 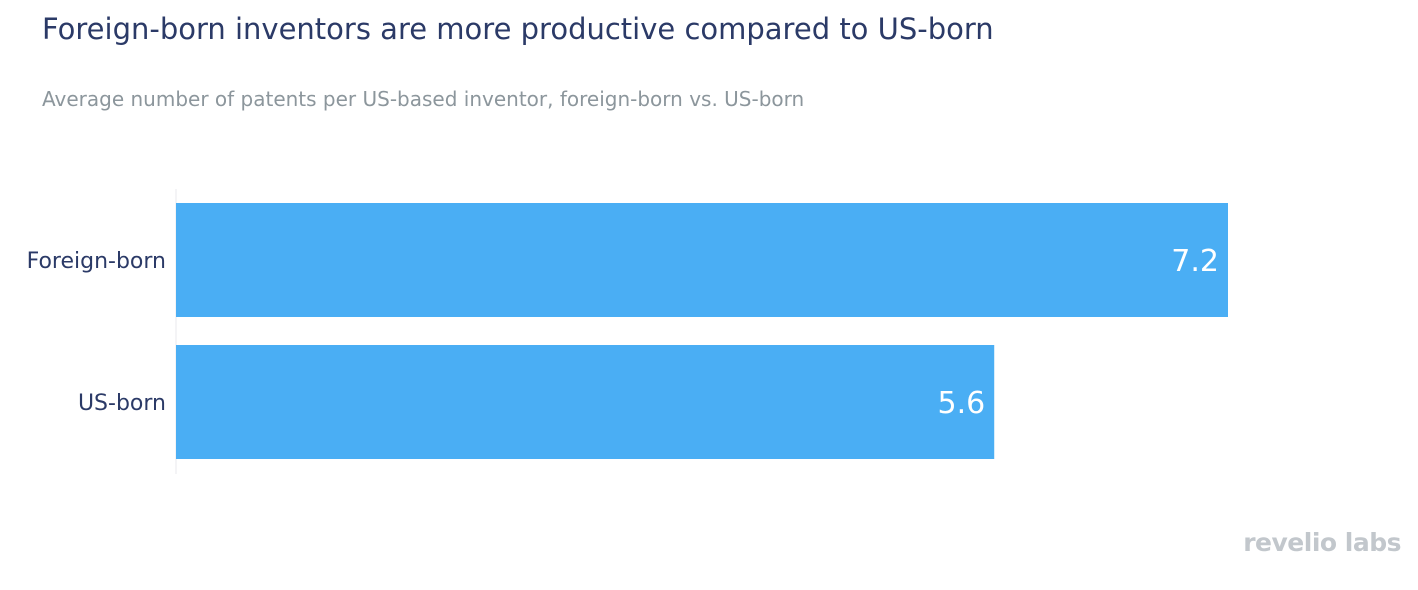 What do you see at coordinates (1195, 261) in the screenshot?
I see `data-label: 7.2` at bounding box center [1195, 261].